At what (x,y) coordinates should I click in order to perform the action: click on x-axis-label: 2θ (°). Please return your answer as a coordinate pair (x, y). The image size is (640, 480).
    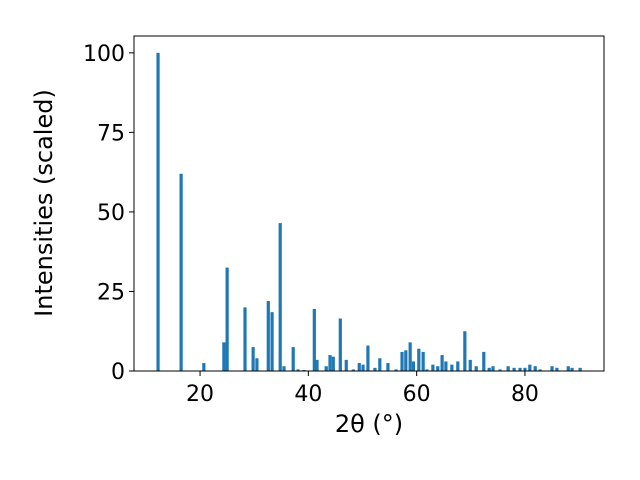
    Looking at the image, I should click on (369, 424).